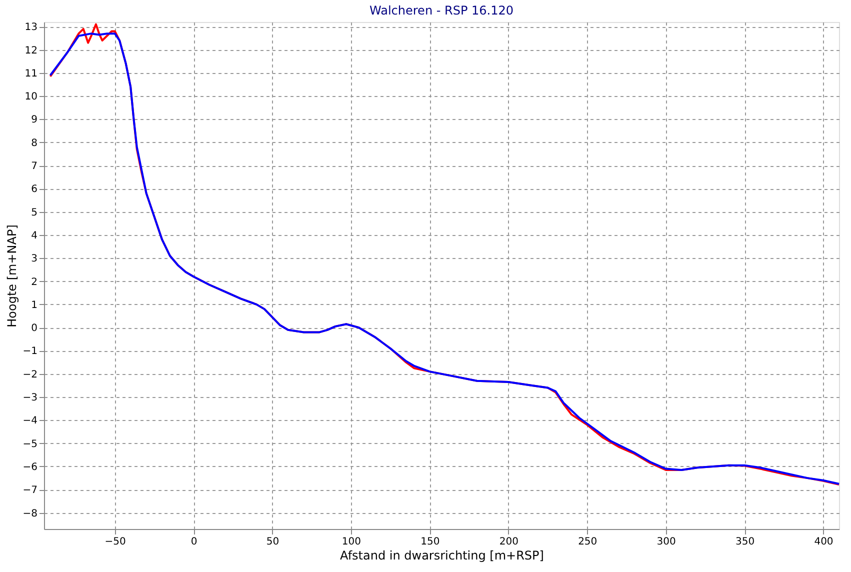 The height and width of the screenshot is (572, 851). What do you see at coordinates (34, 282) in the screenshot?
I see `y-tick-label: 2` at bounding box center [34, 282].